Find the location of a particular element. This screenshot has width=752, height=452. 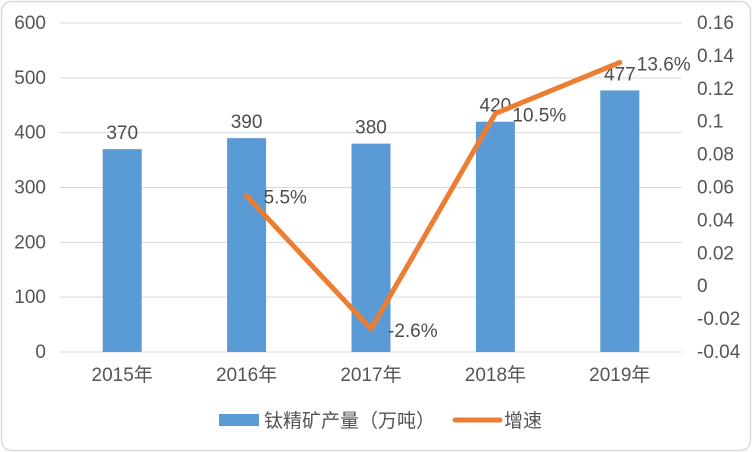

line-value-label: 5.5% is located at coordinates (285, 198).